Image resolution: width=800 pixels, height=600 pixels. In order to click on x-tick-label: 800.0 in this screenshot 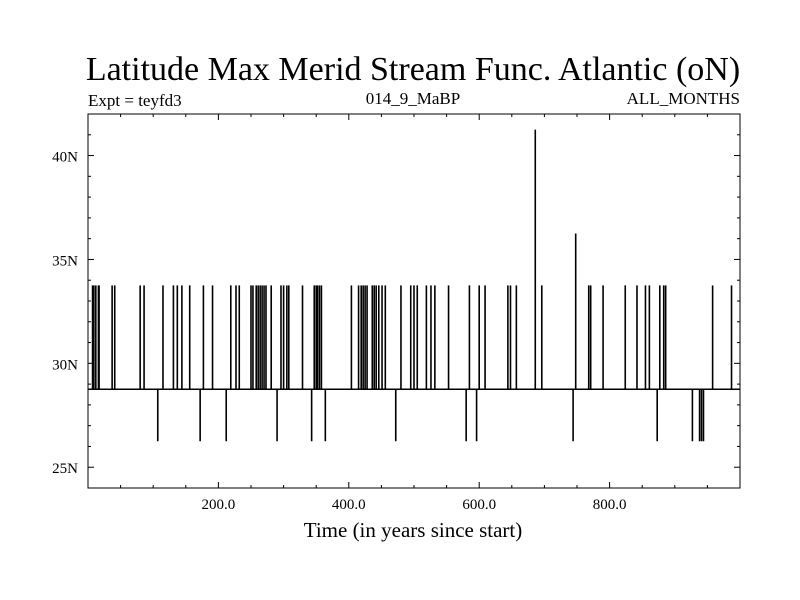, I will do `click(610, 505)`.